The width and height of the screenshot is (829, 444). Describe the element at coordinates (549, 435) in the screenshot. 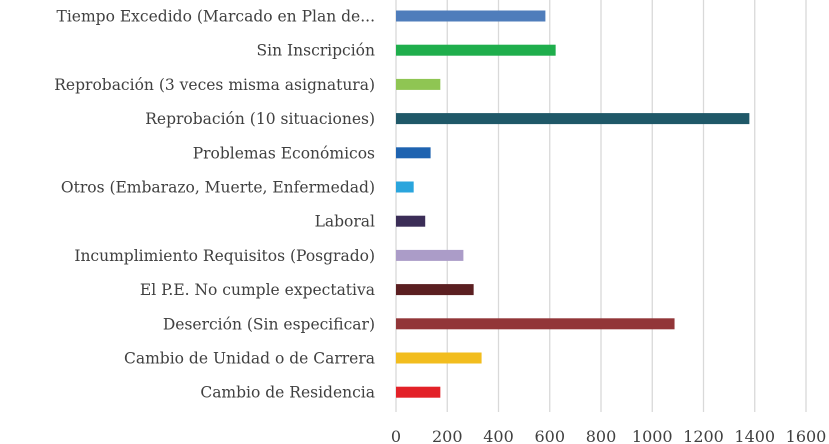

I see `x-tick-label: 600` at that location.